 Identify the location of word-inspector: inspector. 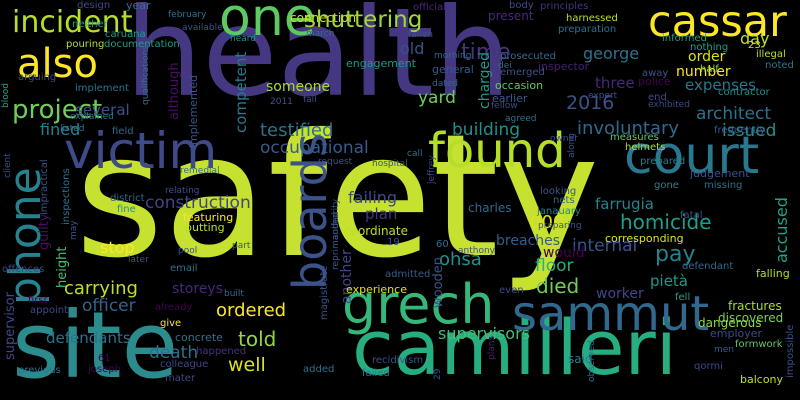
(564, 66).